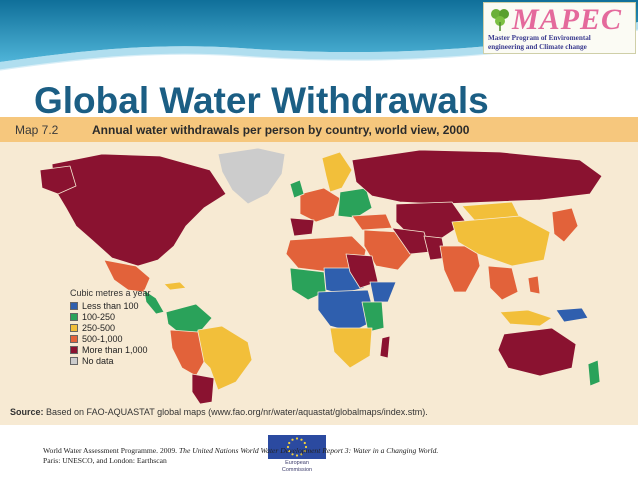 The image size is (638, 479). Describe the element at coordinates (351, 348) in the screenshot. I see `region-southern-africa` at that location.